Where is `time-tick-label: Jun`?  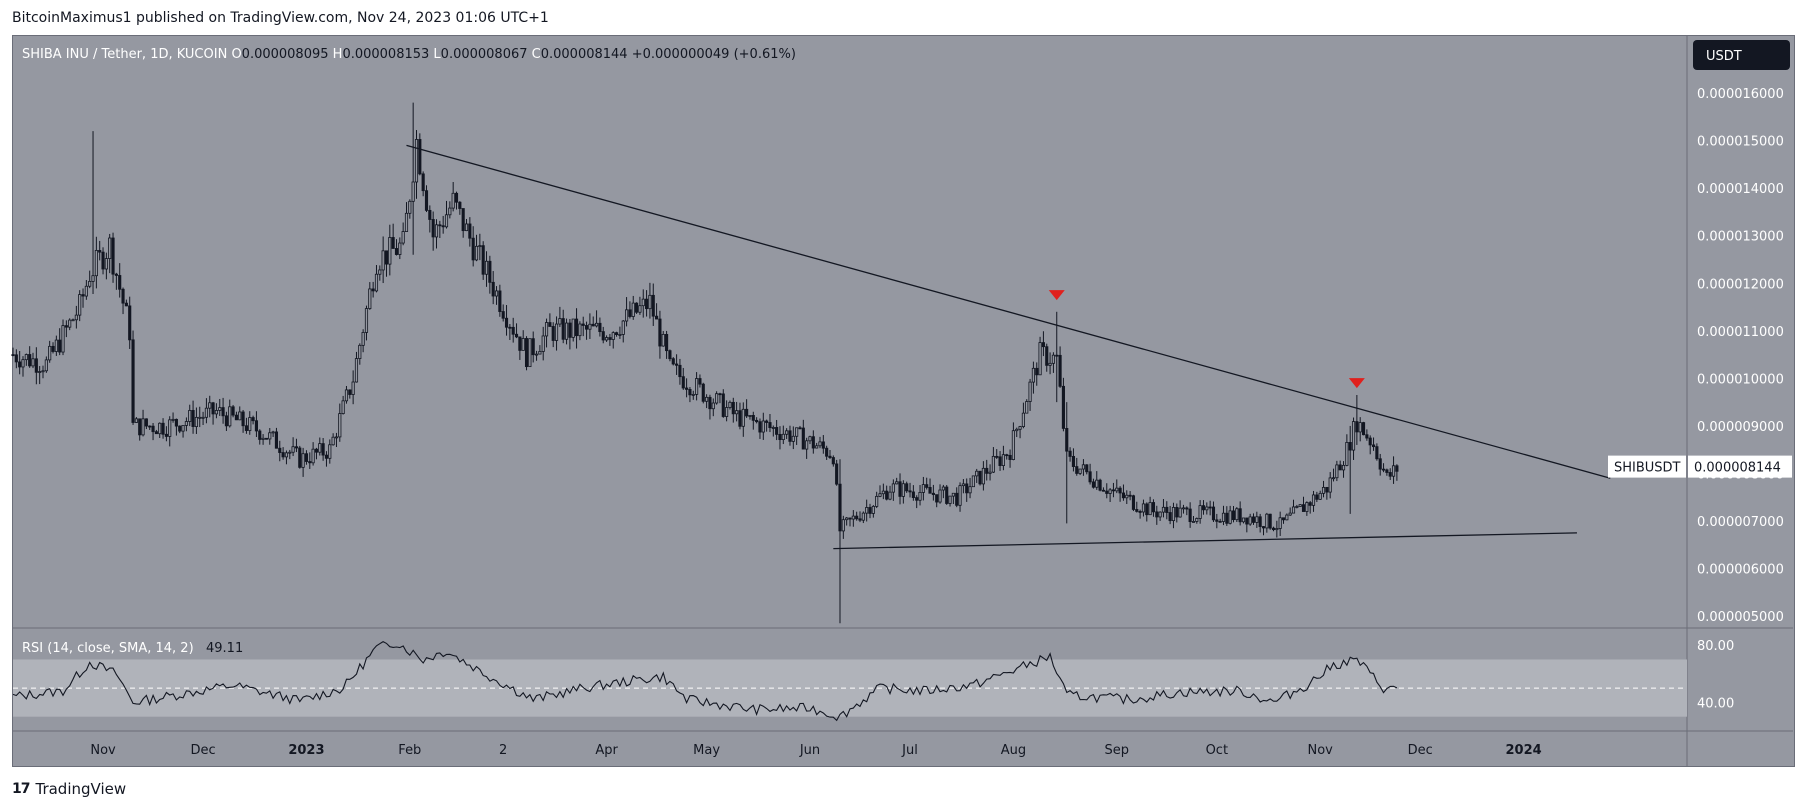
time-tick-label: Jun is located at coordinates (809, 750).